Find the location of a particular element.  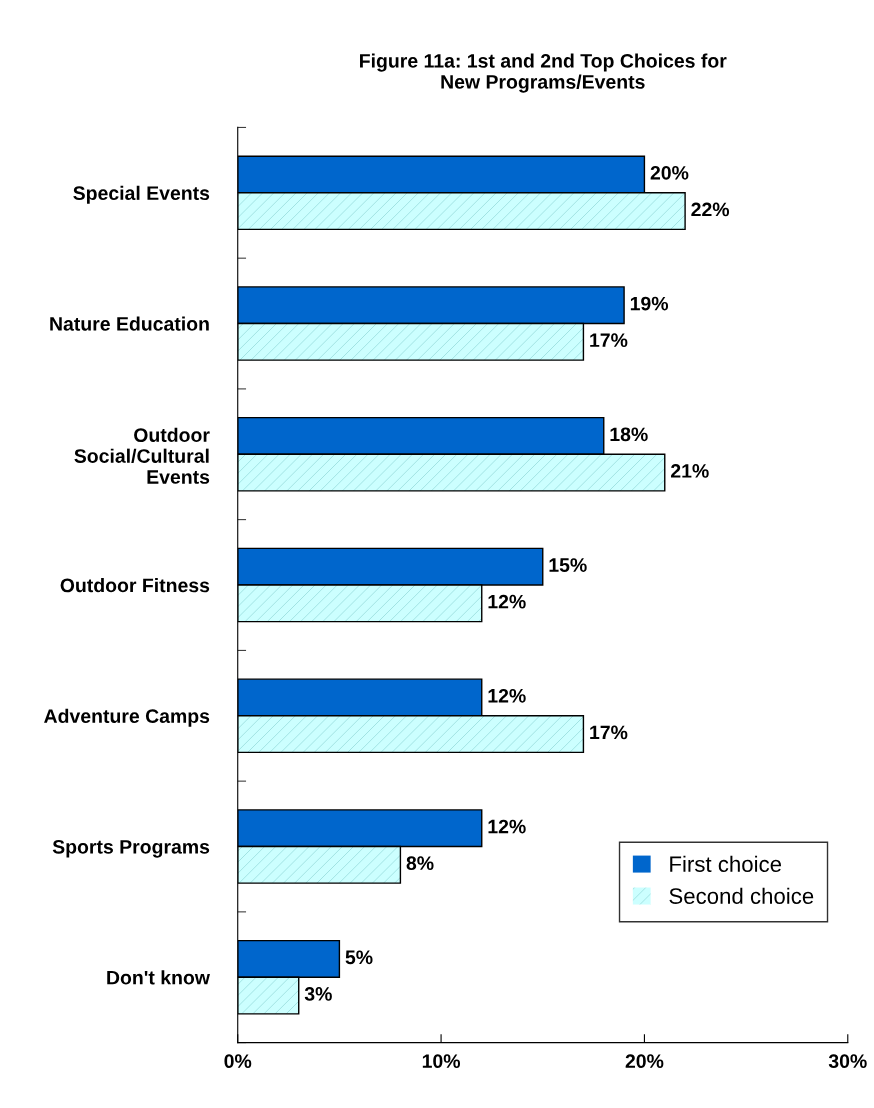

x-tick-label: 30% is located at coordinates (847, 1061).